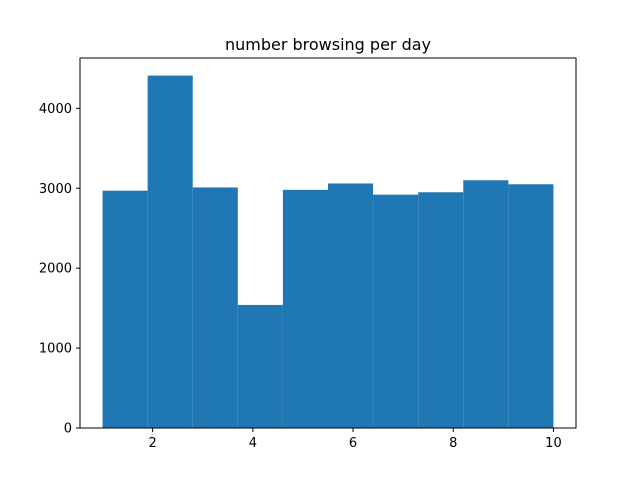 The width and height of the screenshot is (640, 480). I want to click on x-tick-label: 2, so click(153, 443).